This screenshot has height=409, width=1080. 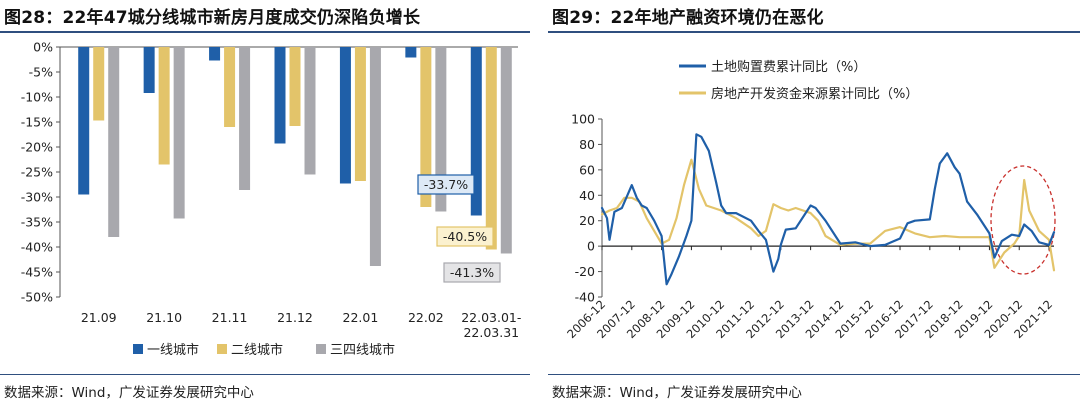 I want to click on y-tick-label: -25%, so click(x=37, y=172).